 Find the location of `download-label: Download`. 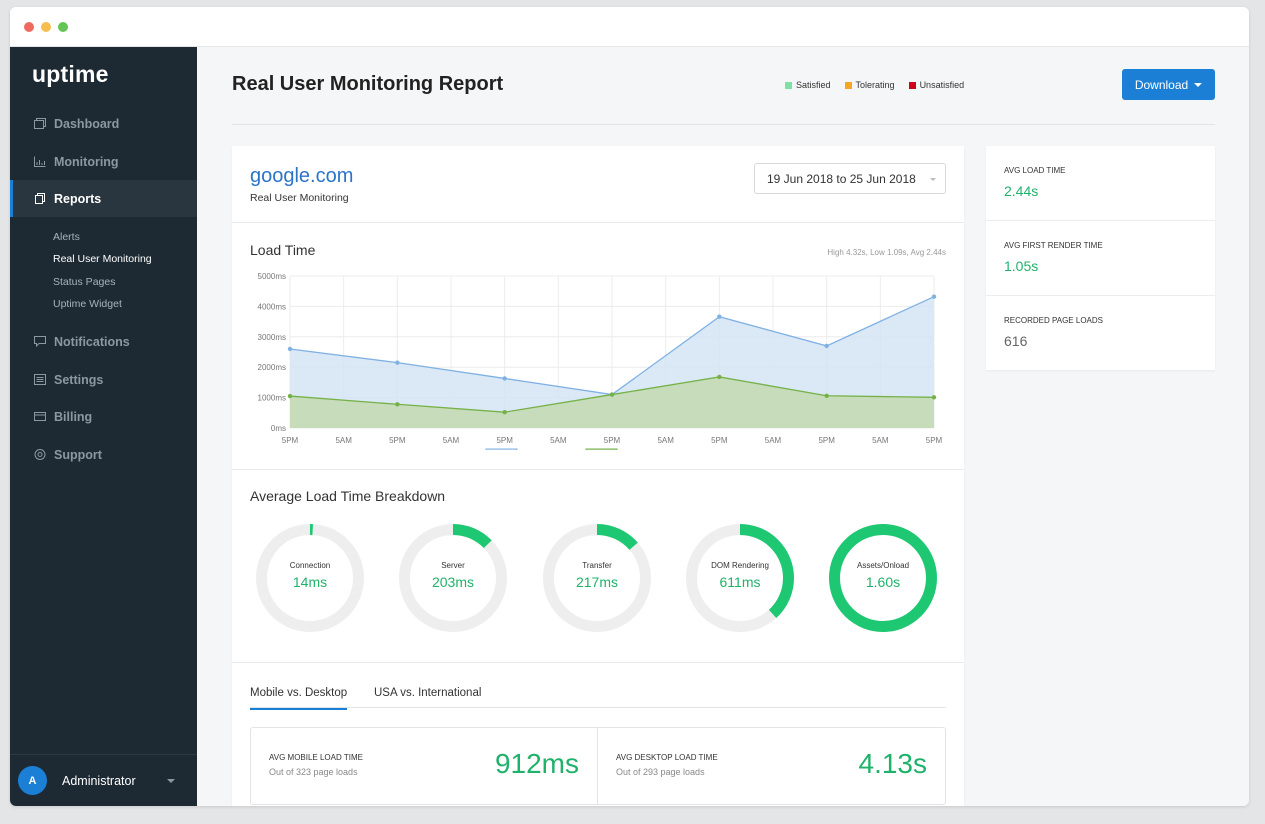

download-label: Download is located at coordinates (1161, 84).